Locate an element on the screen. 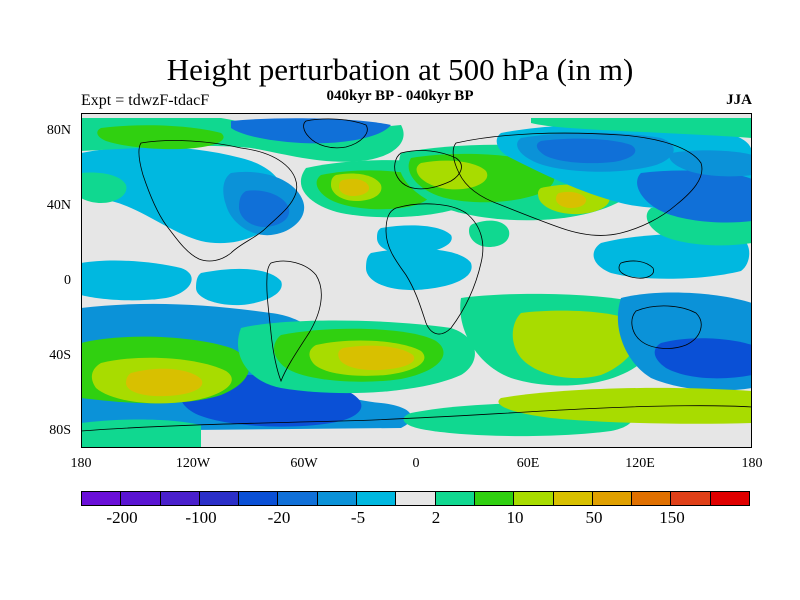  contour-trop-epac-cyan is located at coordinates (136, 280).